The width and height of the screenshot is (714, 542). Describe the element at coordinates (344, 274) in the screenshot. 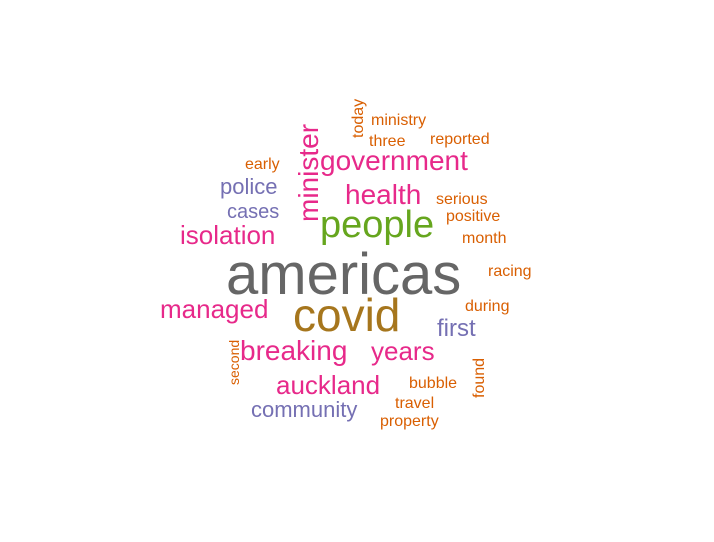

I see `word-americas: americas` at that location.